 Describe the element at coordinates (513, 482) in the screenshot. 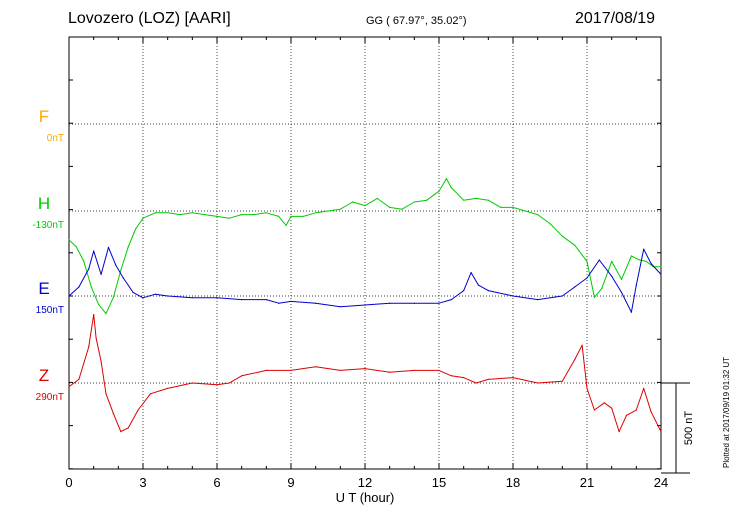

I see `x-tick-label: 18` at that location.